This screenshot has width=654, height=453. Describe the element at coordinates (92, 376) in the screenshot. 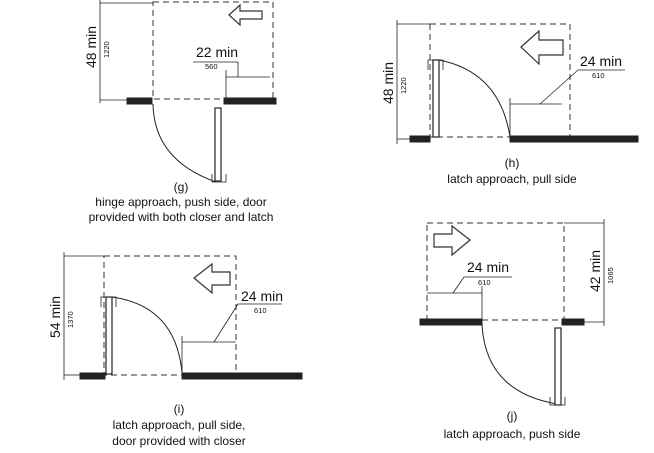

I see `wall-left-i` at that location.